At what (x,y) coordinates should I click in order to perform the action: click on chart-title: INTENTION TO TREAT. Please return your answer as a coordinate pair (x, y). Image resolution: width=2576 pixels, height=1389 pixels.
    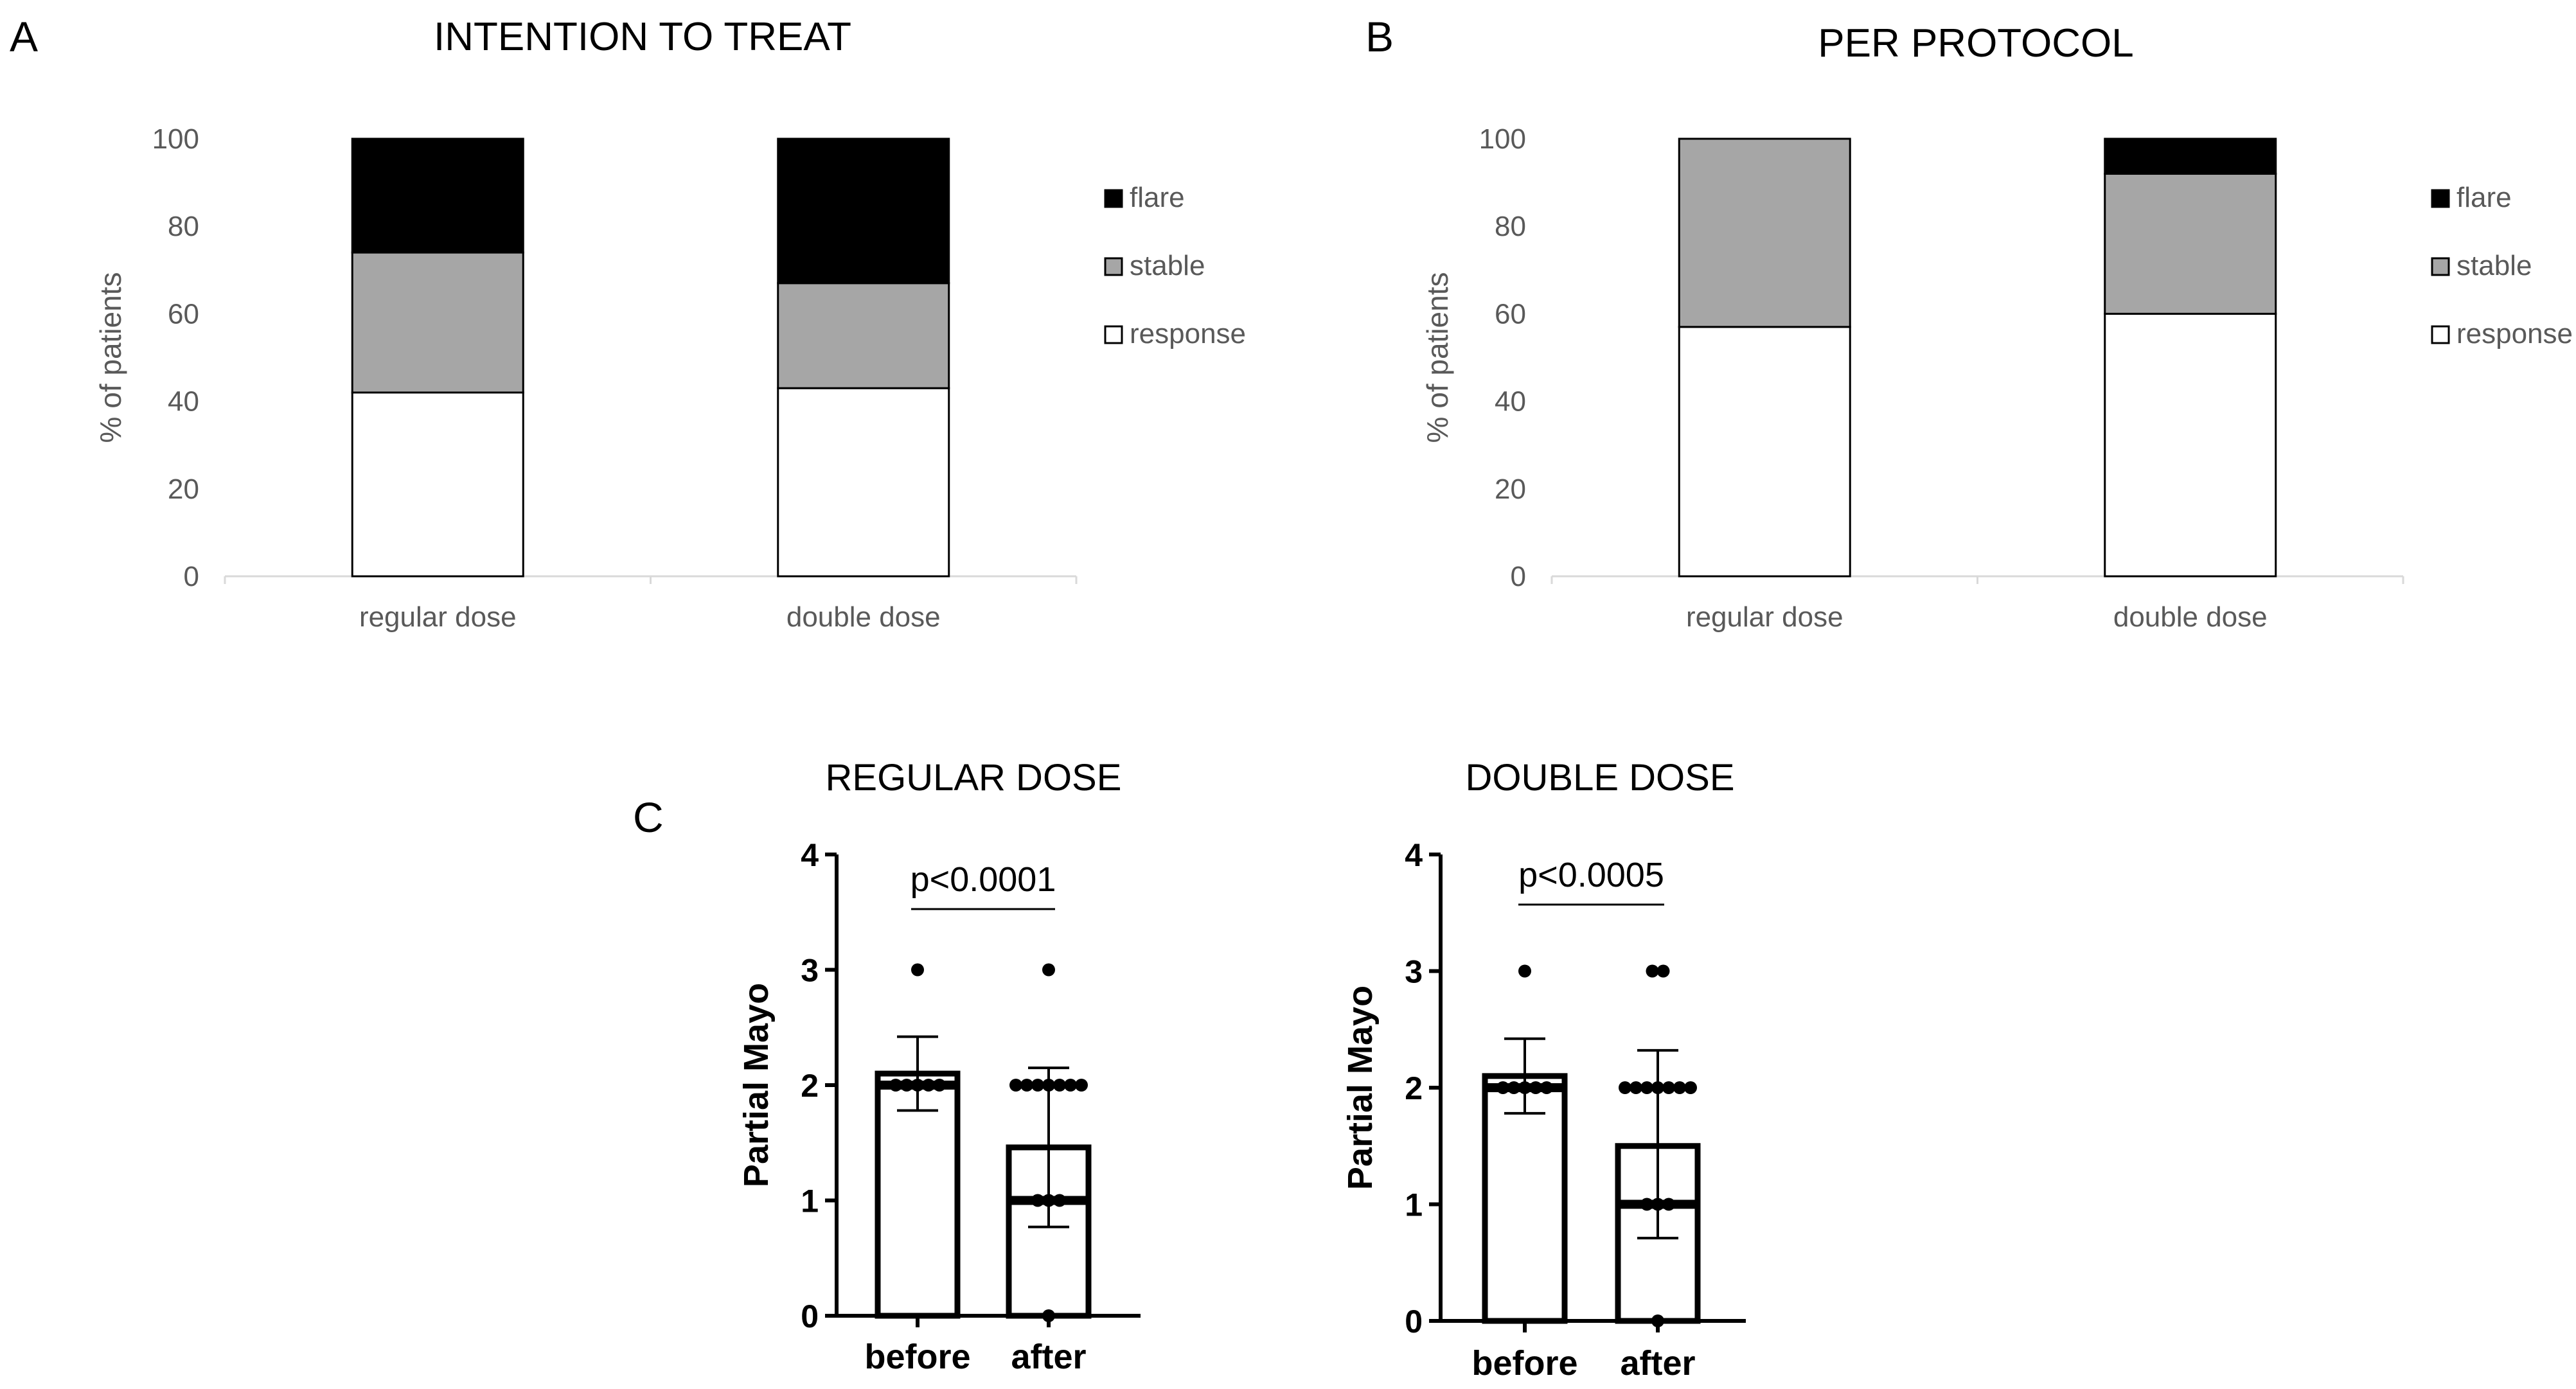
    Looking at the image, I should click on (643, 37).